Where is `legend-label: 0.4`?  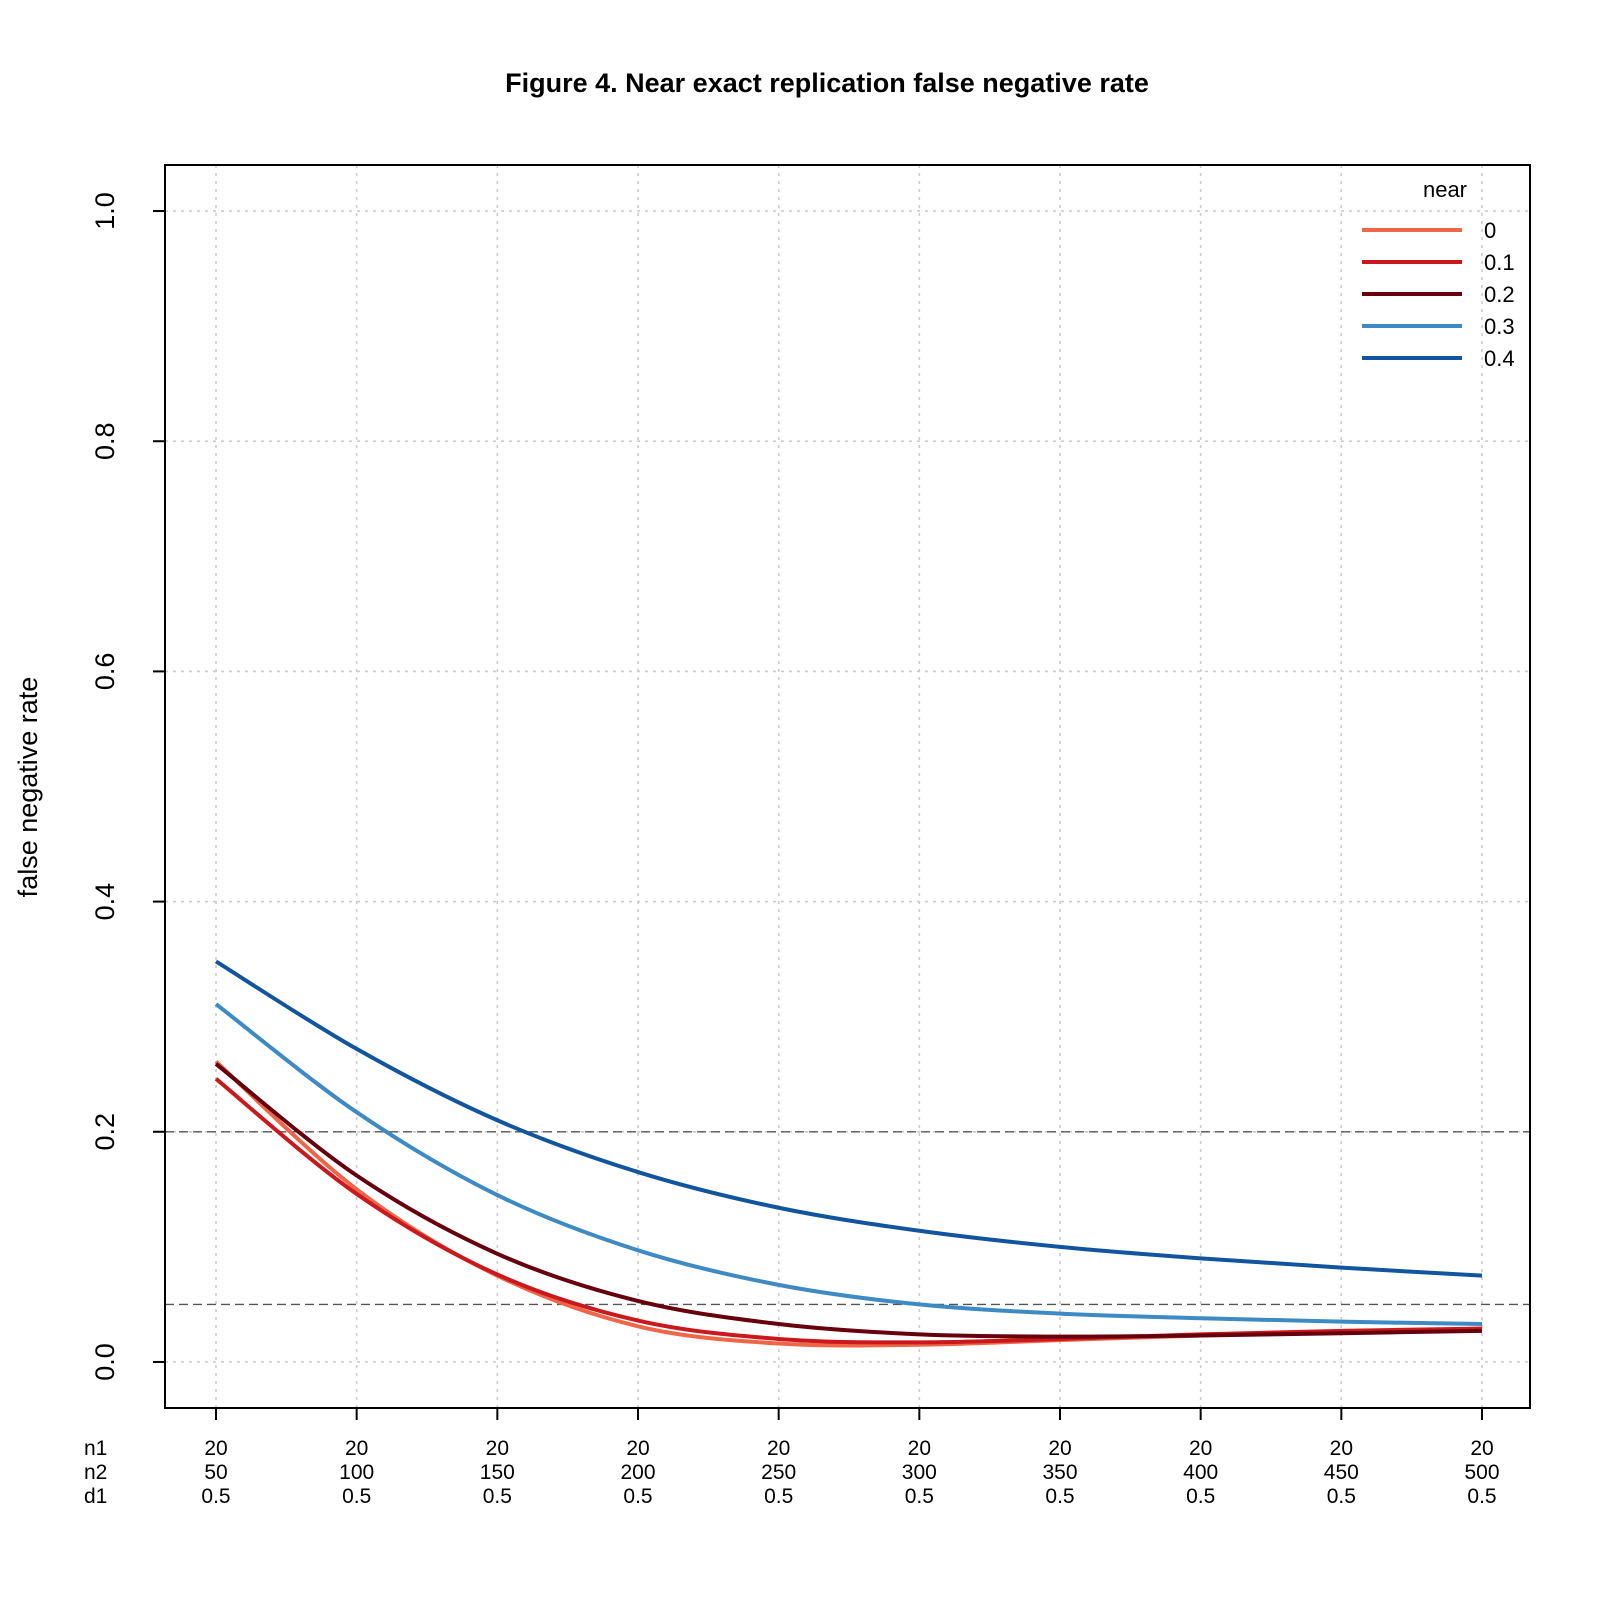 legend-label: 0.4 is located at coordinates (1499, 358).